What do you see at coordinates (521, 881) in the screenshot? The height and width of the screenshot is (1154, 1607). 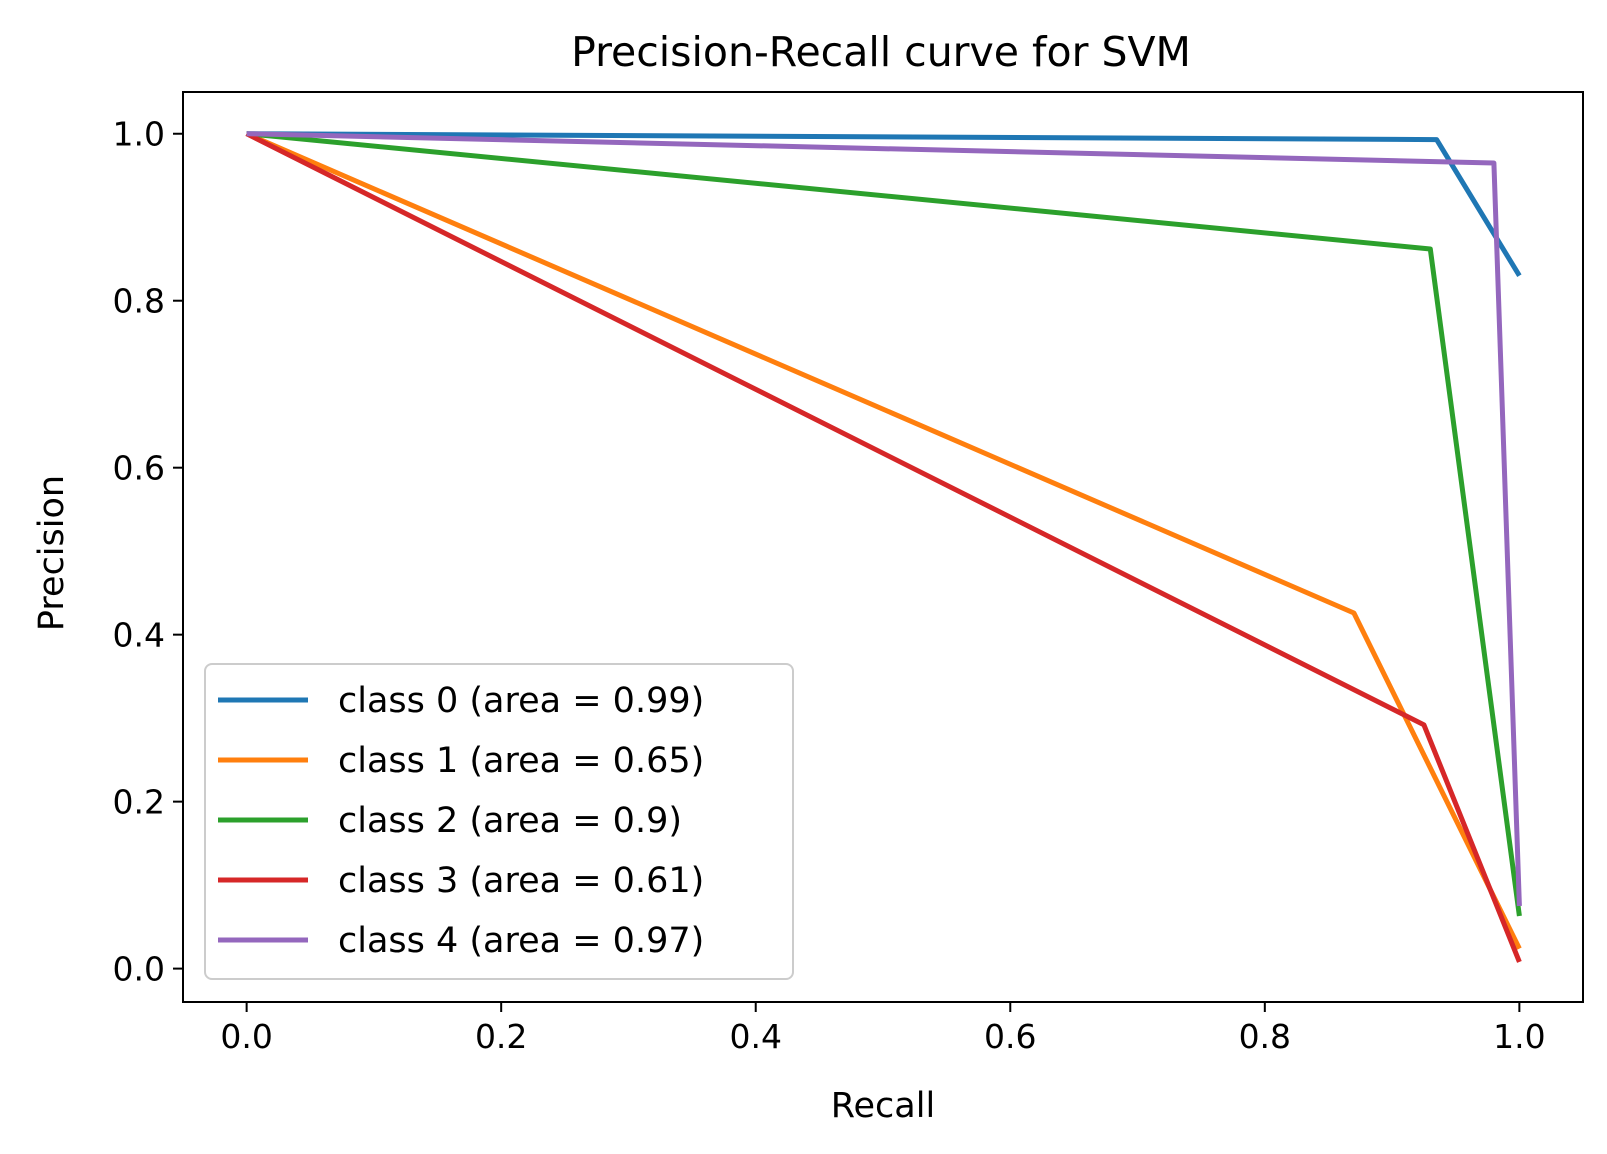 I see `legend-label: class 3 (area = 0.61)` at bounding box center [521, 881].